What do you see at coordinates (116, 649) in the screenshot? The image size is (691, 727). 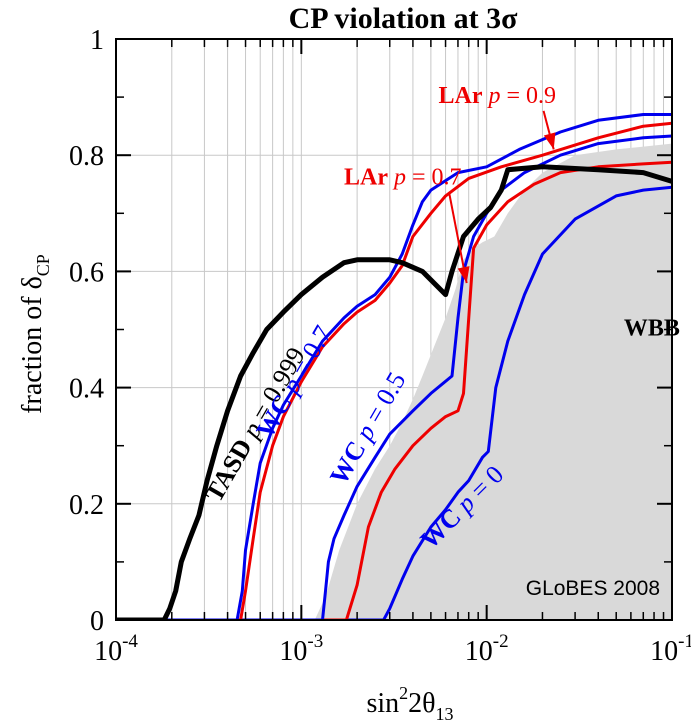 I see `x-tick-label: 10⁻⁴` at bounding box center [116, 649].